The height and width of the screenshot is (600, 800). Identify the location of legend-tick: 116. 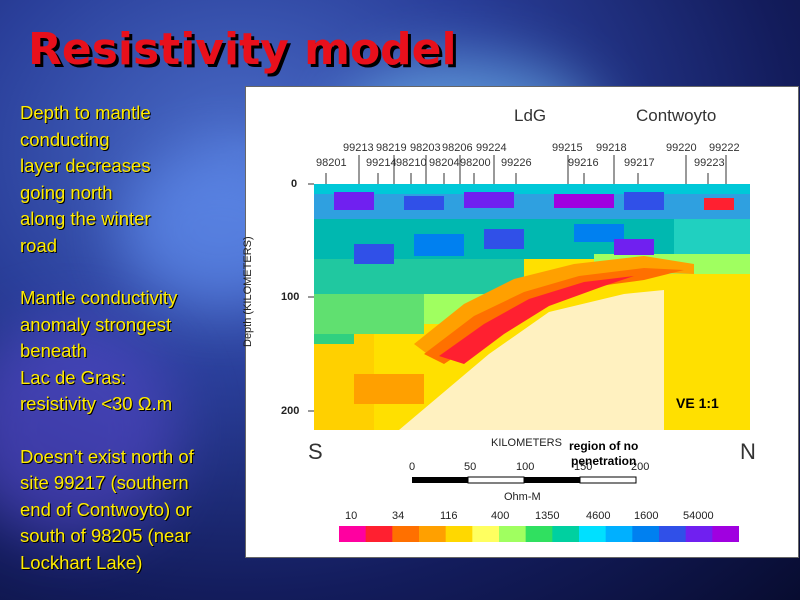
(449, 516).